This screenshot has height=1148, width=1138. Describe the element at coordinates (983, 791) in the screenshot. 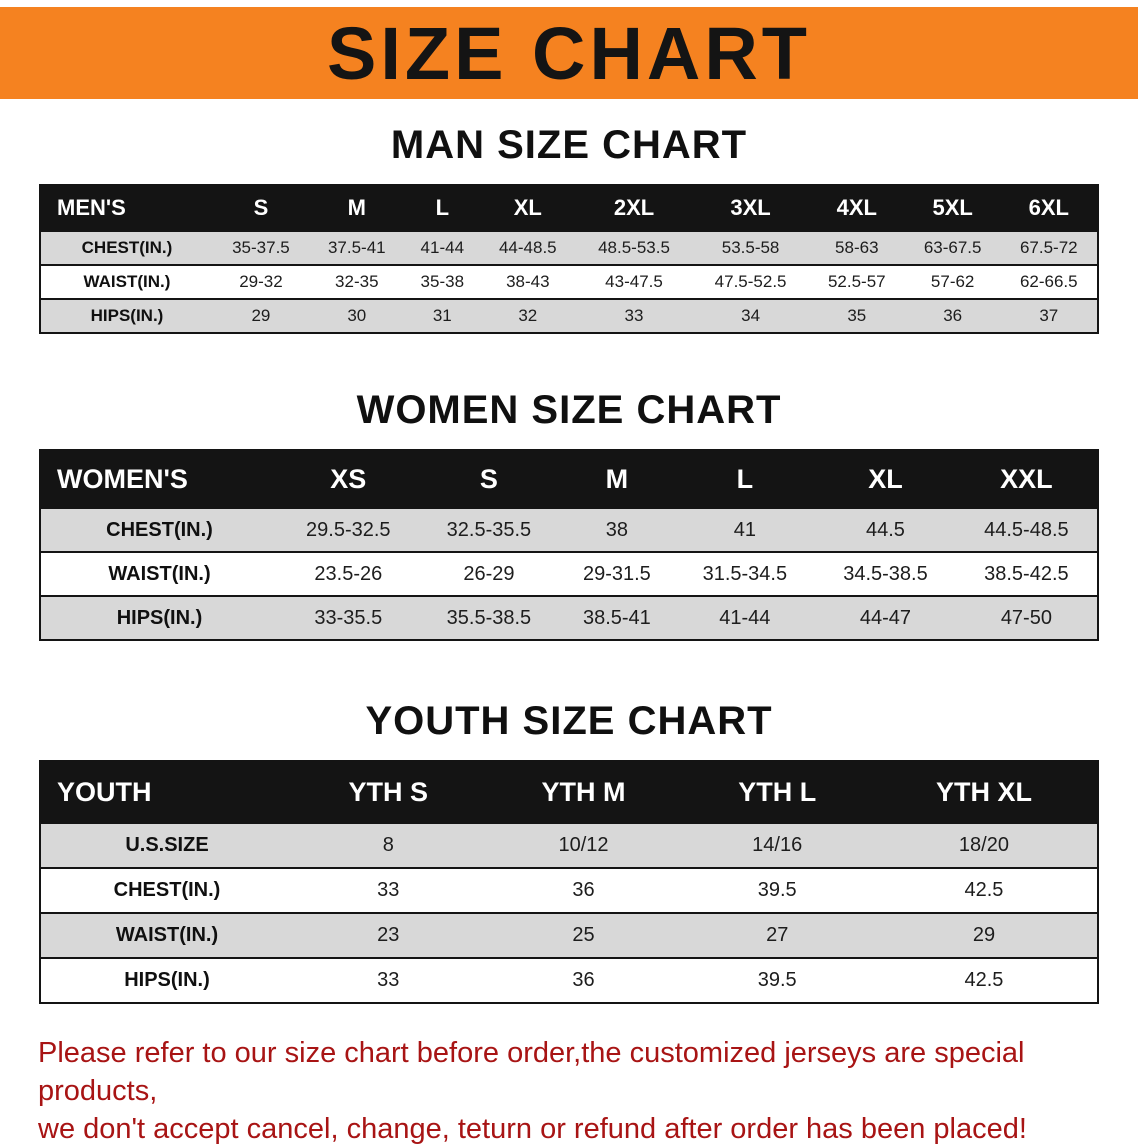

I see `size-column-header: YTH XL` at that location.